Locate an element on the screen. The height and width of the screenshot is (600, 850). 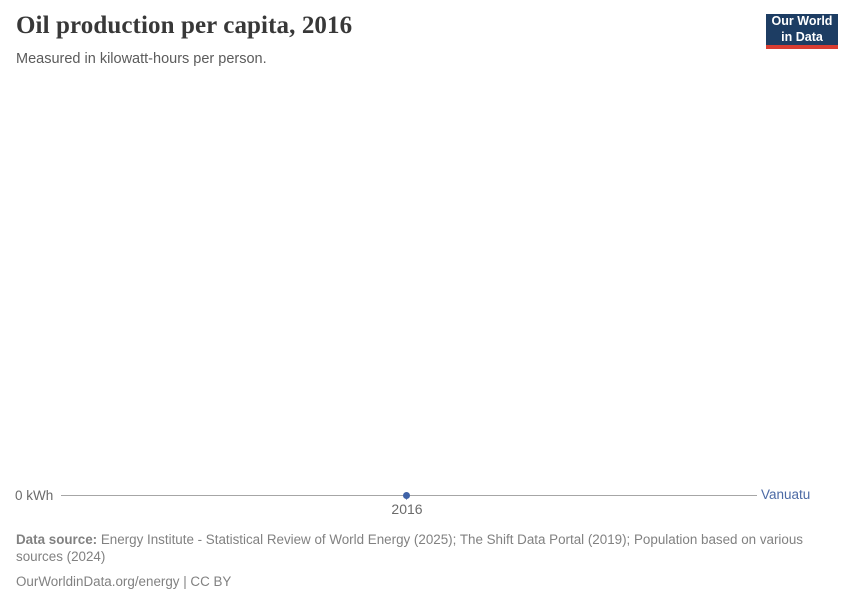
owid-logo-line2: in Data is located at coordinates (802, 36).